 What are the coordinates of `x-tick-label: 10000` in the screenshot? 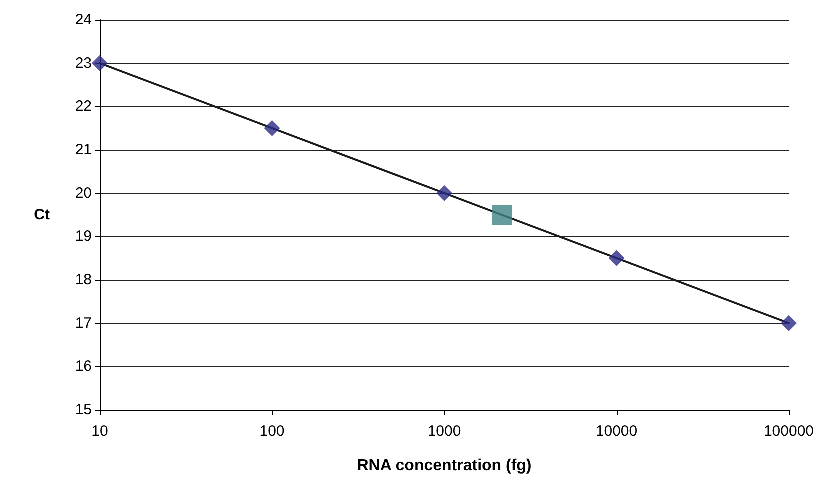 It's located at (617, 431).